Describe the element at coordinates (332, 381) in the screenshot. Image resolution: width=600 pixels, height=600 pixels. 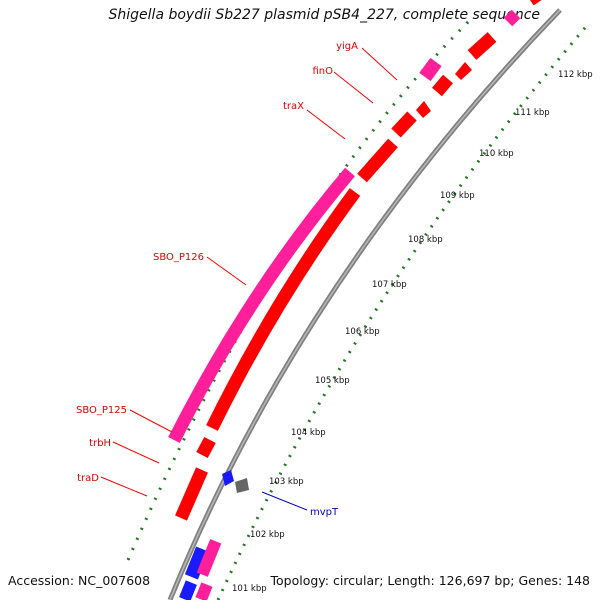
I see `scale-label-105-kbp: 105 kbp` at that location.